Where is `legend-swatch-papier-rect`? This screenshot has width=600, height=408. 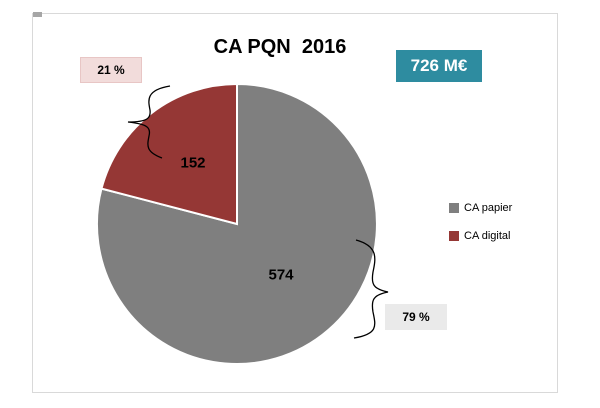 legend-swatch-papier-rect is located at coordinates (454, 208).